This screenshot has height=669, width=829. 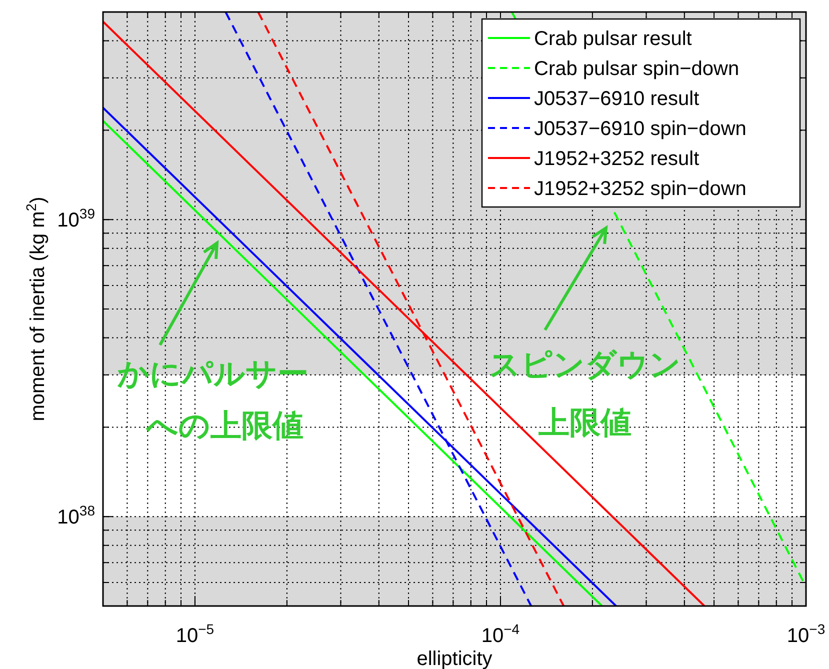 I want to click on legend-label: J0537−6910 spin−down, so click(x=640, y=129).